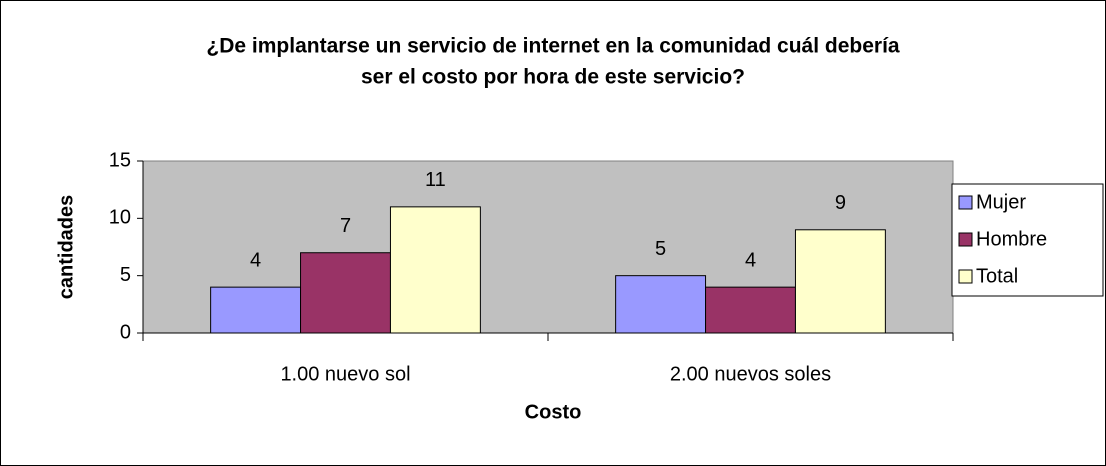 This screenshot has width=1106, height=466. I want to click on x-axis-label: Costo, so click(553, 412).